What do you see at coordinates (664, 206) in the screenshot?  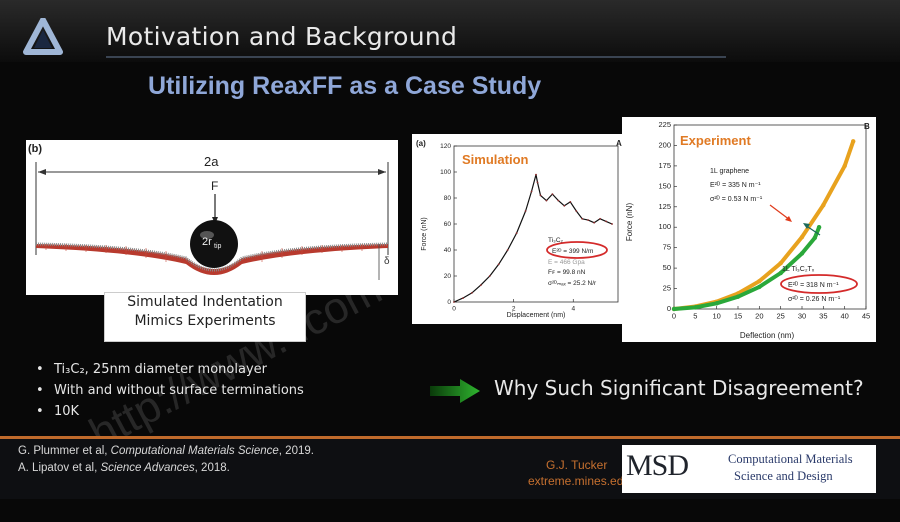 I see `y-tick-label: 125` at bounding box center [664, 206].